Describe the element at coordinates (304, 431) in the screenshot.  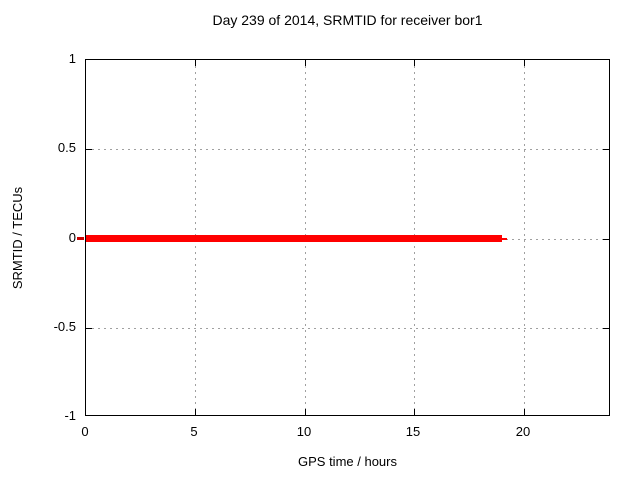
I see `x-tick-label: 10` at that location.